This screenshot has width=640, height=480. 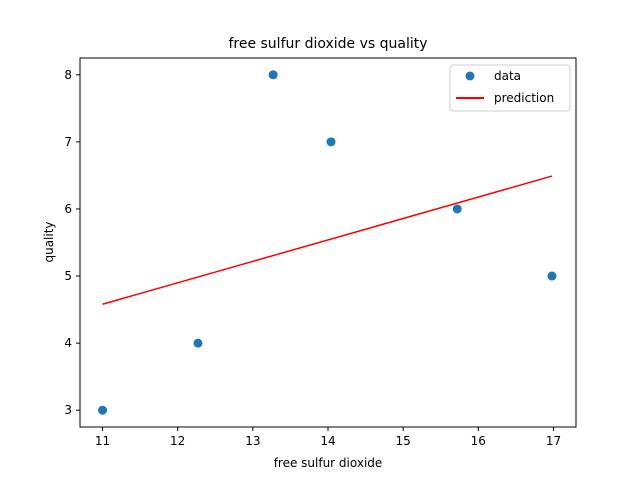 I want to click on x-axis-label: free sulfur dioxide, so click(x=328, y=463).